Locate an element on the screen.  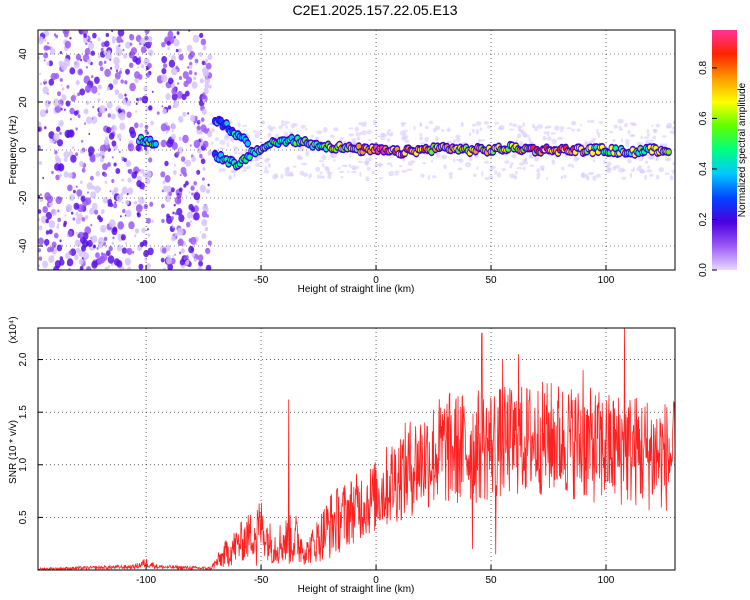
colorbar-label: Normalized spectral amplitude is located at coordinates (742, 149).